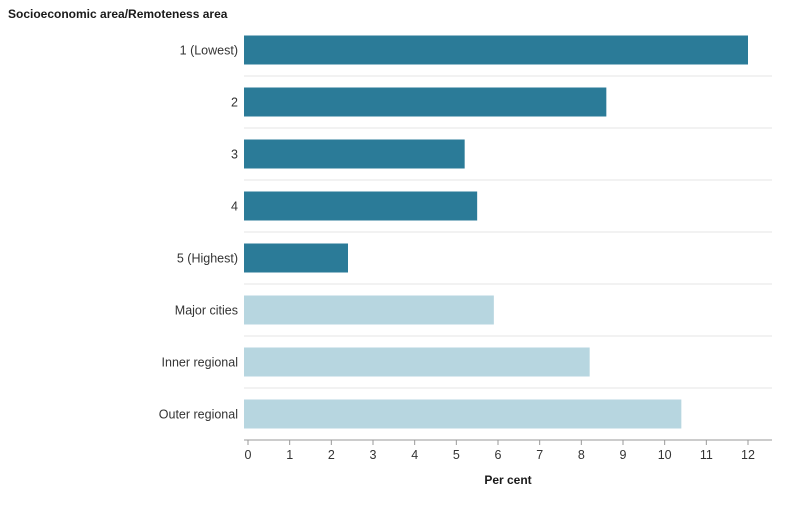  I want to click on bar-major-cities, so click(369, 310).